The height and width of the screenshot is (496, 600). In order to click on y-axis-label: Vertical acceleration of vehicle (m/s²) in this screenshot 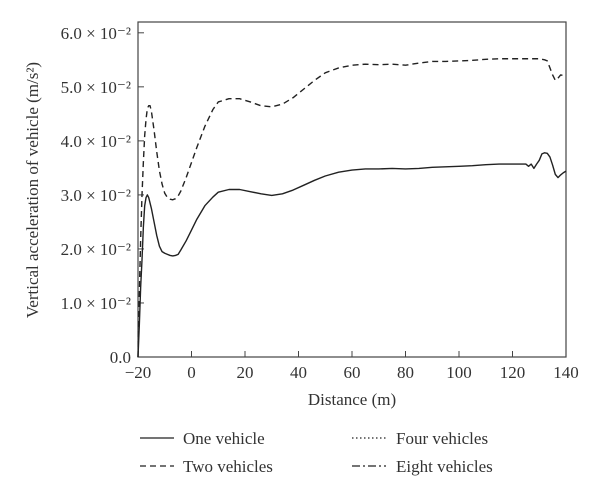, I will do `click(32, 190)`.